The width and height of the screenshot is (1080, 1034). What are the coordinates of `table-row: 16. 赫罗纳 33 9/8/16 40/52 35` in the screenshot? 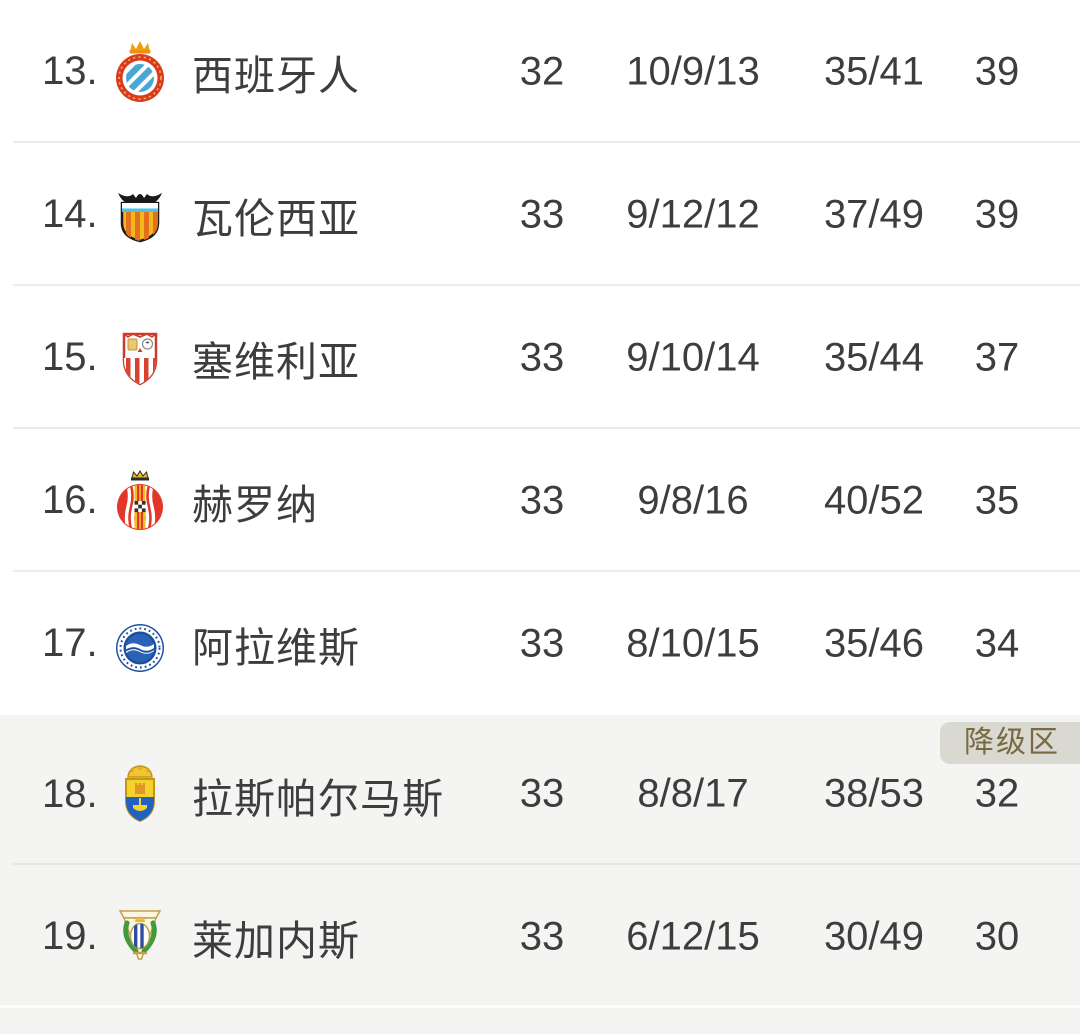 It's located at (540, 500).